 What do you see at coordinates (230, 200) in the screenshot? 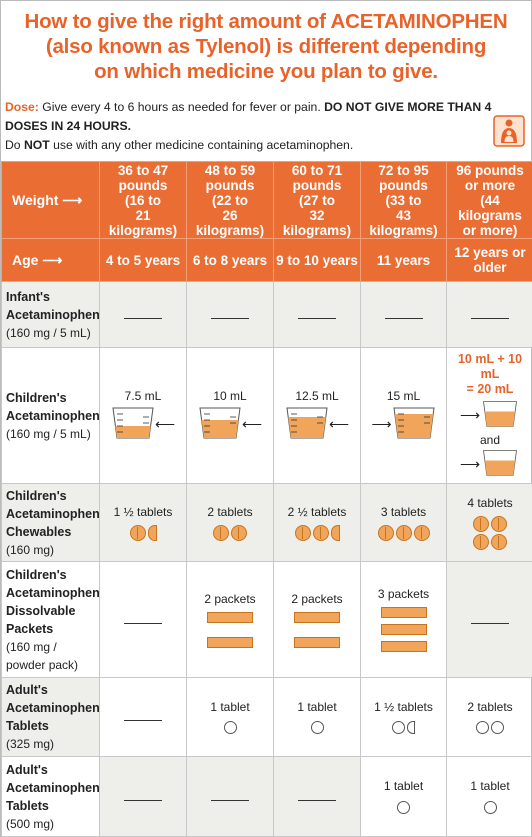
I see `weight-cell: 48 to 59 pounds (22 to 26 kilograms)` at bounding box center [230, 200].